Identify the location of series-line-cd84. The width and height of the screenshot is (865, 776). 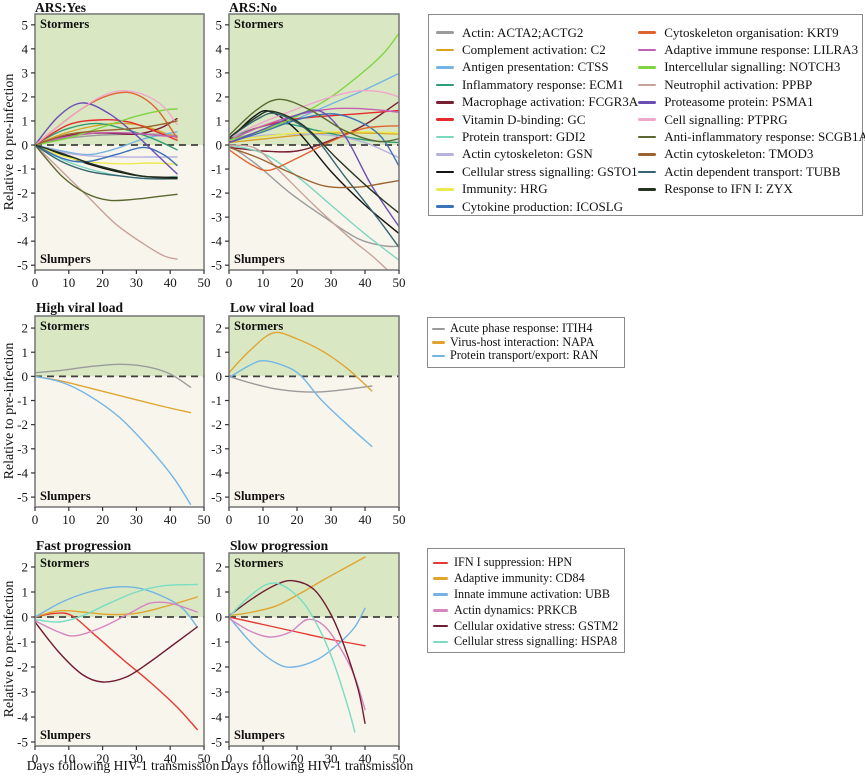
(297, 586).